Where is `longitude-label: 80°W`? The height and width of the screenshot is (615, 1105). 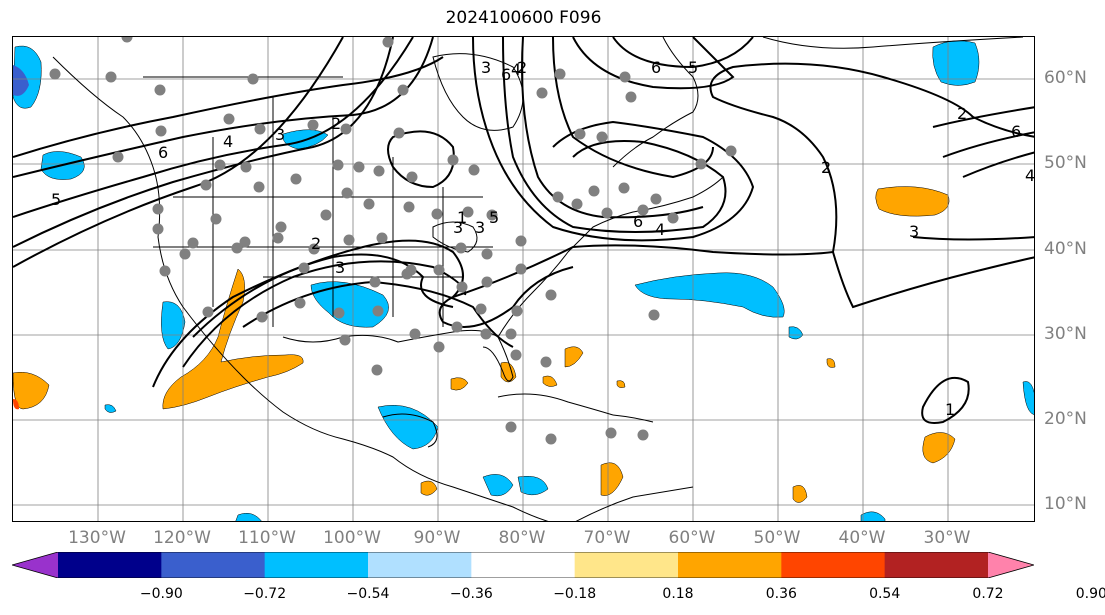 longitude-label: 80°W is located at coordinates (522, 538).